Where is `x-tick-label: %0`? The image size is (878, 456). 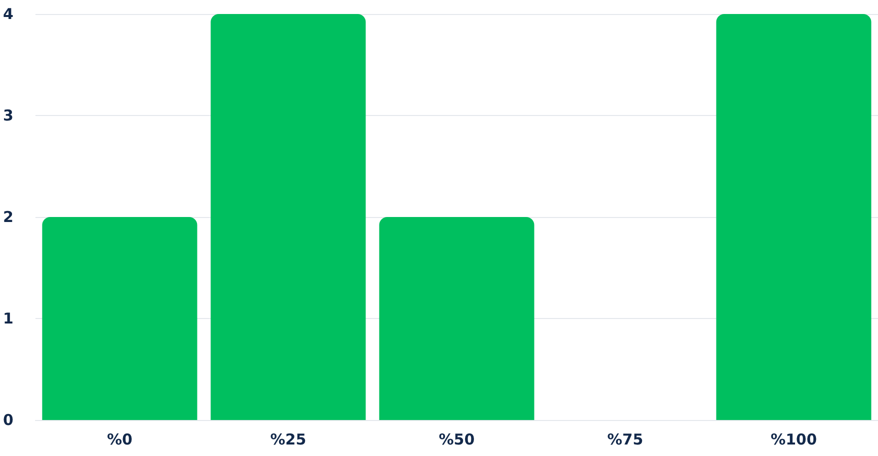
x-tick-label: %0 is located at coordinates (119, 439).